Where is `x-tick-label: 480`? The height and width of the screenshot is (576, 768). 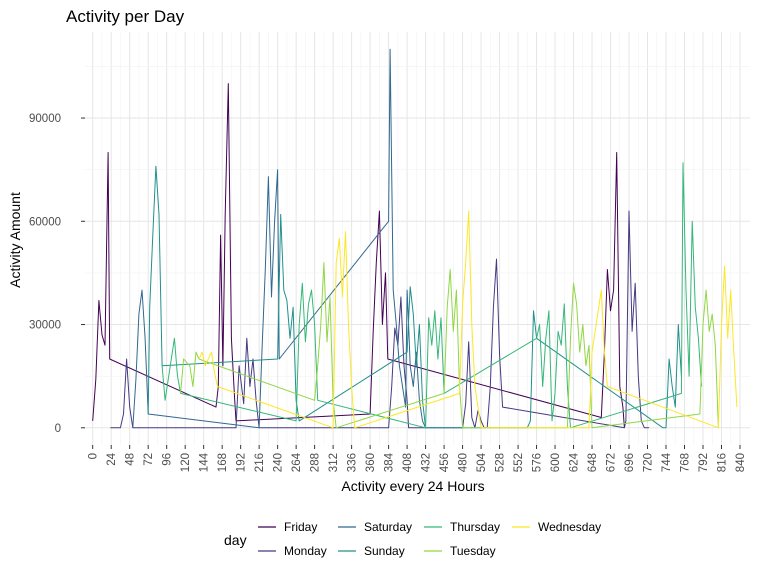 x-tick-label: 480 is located at coordinates (464, 462).